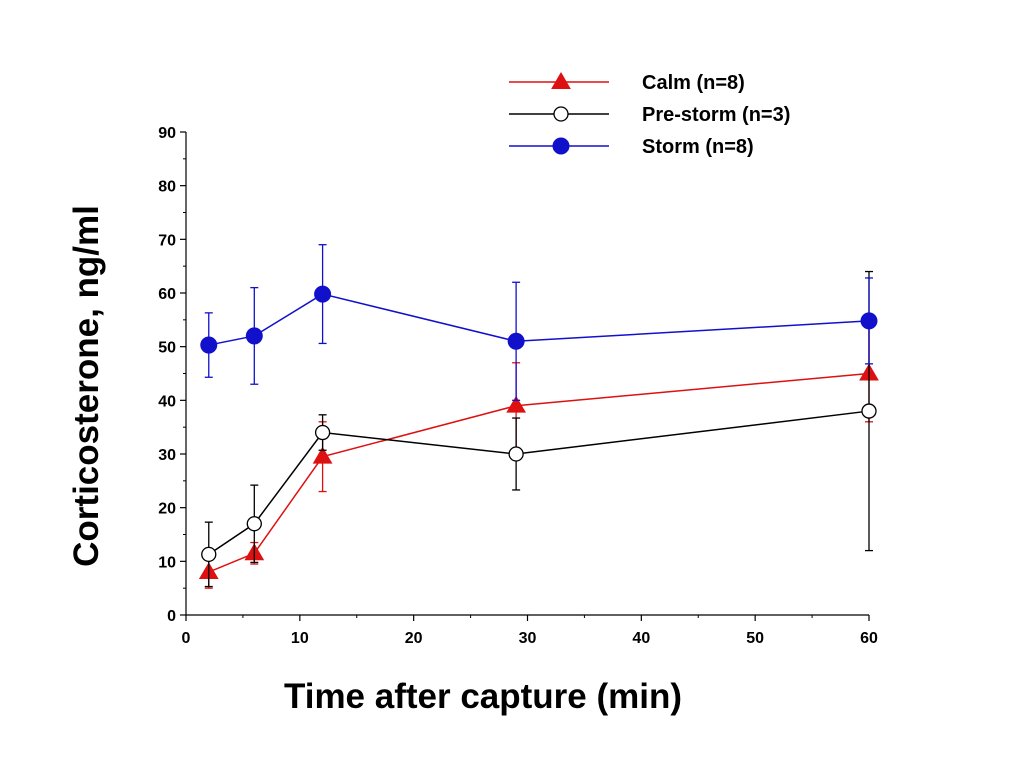 The image size is (1024, 768). I want to click on legend-item-2: Storm (n=8), so click(631, 147).